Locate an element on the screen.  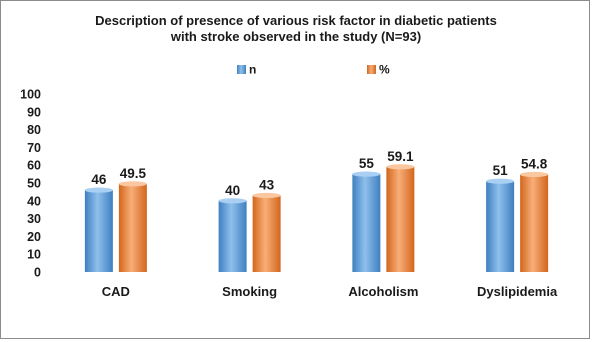
data-label: 43 is located at coordinates (267, 184).